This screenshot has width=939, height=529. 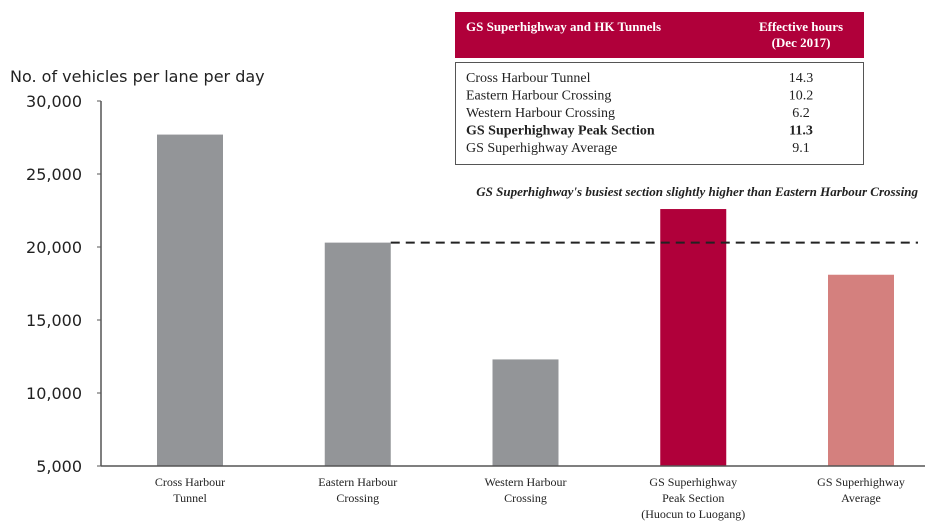 What do you see at coordinates (357, 490) in the screenshot?
I see `x-tick-label: Eastern Harbour Crossing` at bounding box center [357, 490].